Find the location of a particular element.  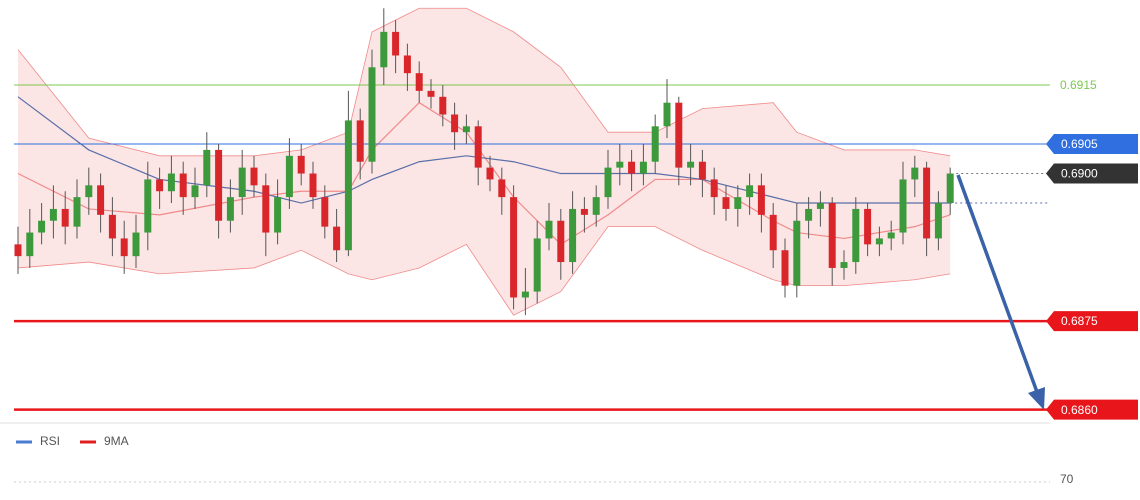

level-label: 0.6875 is located at coordinates (1079, 321).